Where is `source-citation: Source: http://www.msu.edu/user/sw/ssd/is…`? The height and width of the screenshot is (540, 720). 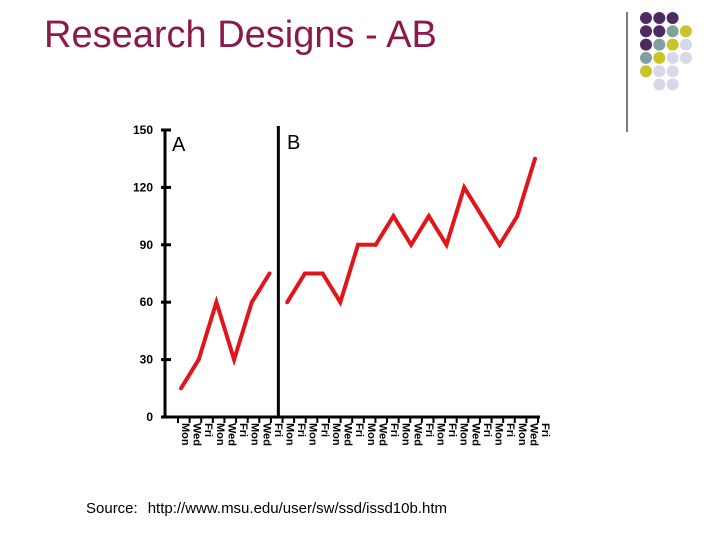
source-citation: Source: http://www.msu.edu/user/sw/ssd/is… is located at coordinates (266, 508).